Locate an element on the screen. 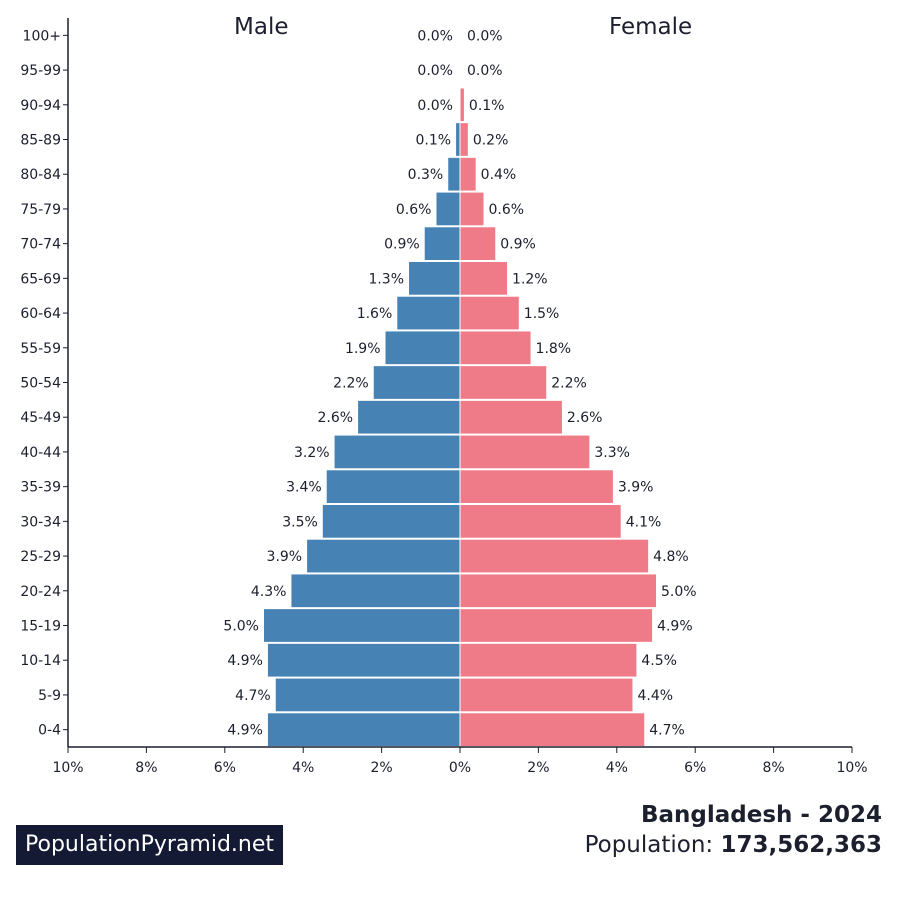  x-tick-label: 0% is located at coordinates (460, 768).